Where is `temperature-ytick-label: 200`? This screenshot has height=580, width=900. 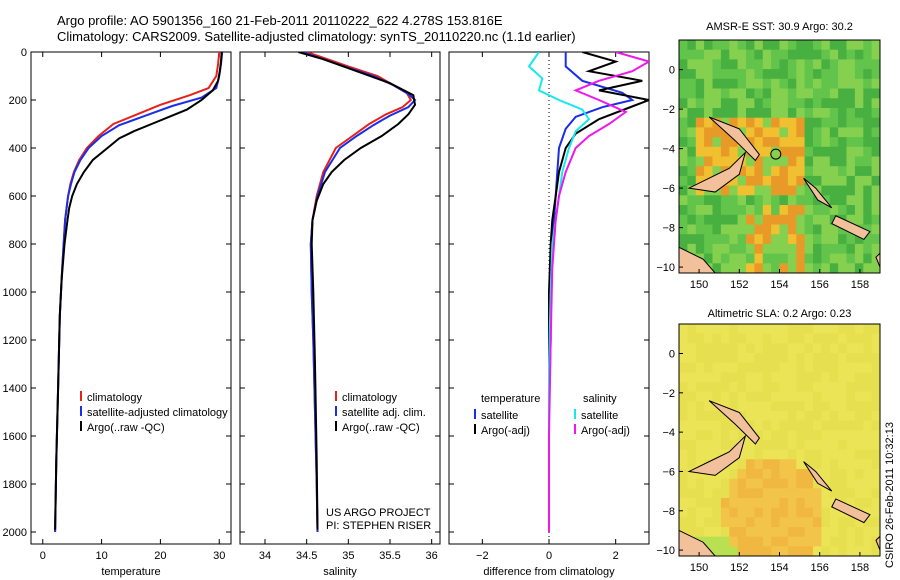
temperature-ytick-label: 200 is located at coordinates (18, 101).